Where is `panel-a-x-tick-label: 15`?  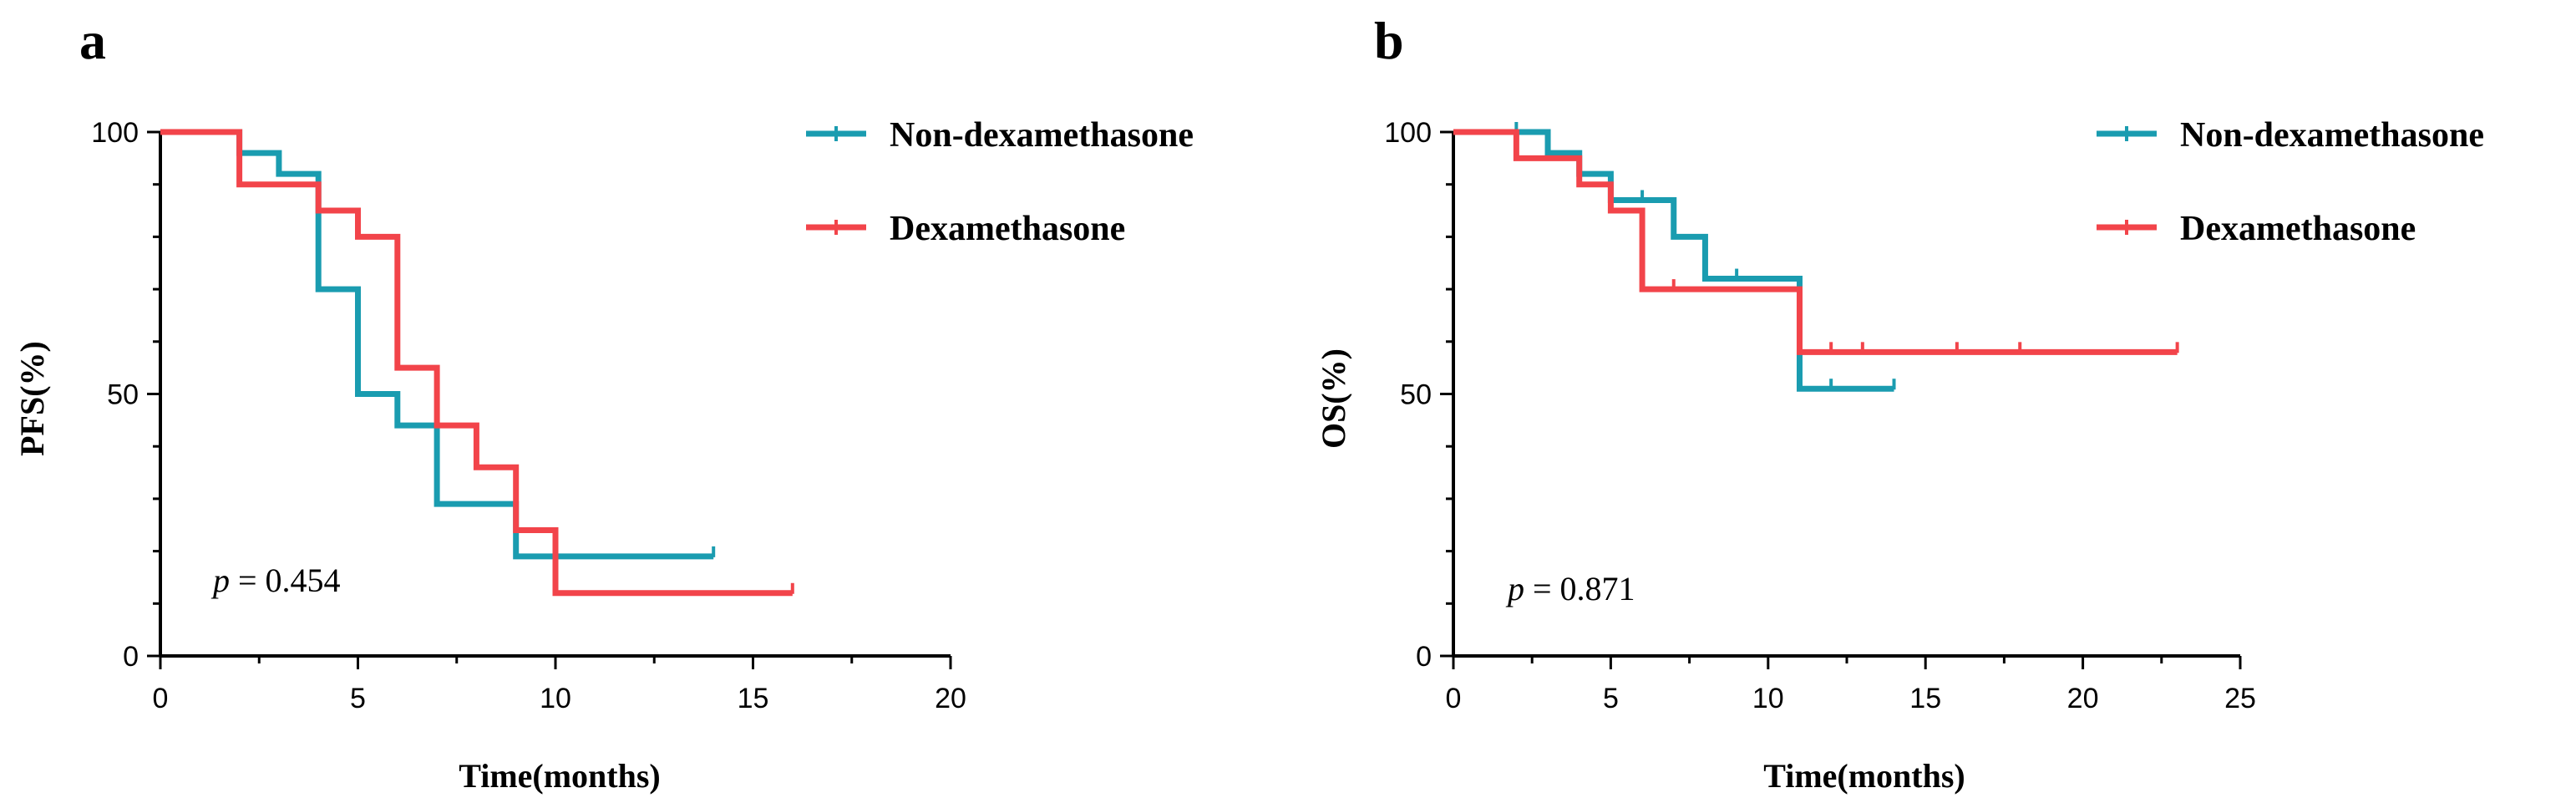 panel-a-x-tick-label: 15 is located at coordinates (753, 698).